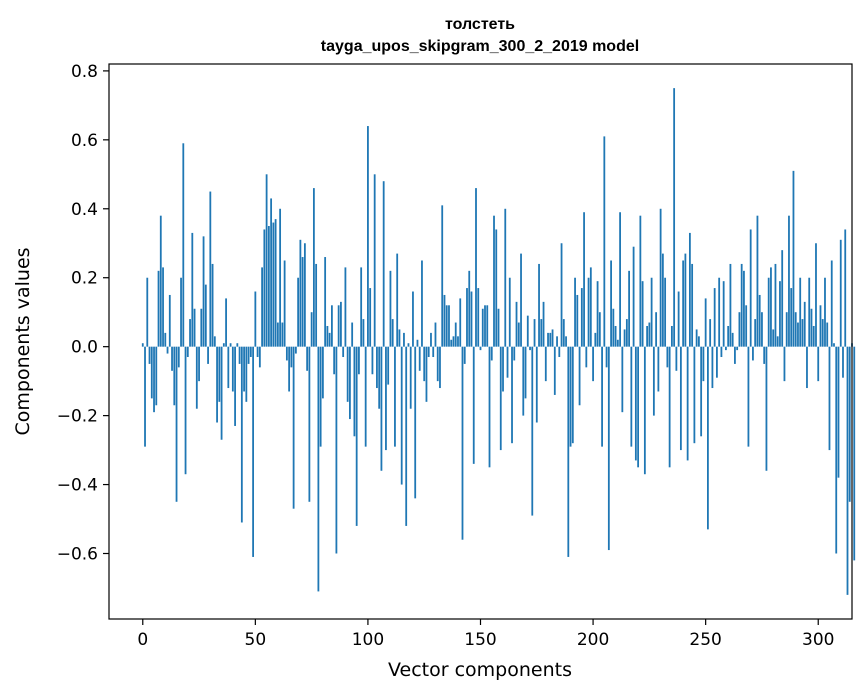 Image resolution: width=867 pixels, height=696 pixels. I want to click on y-tick-label: 0.6, so click(84, 141).